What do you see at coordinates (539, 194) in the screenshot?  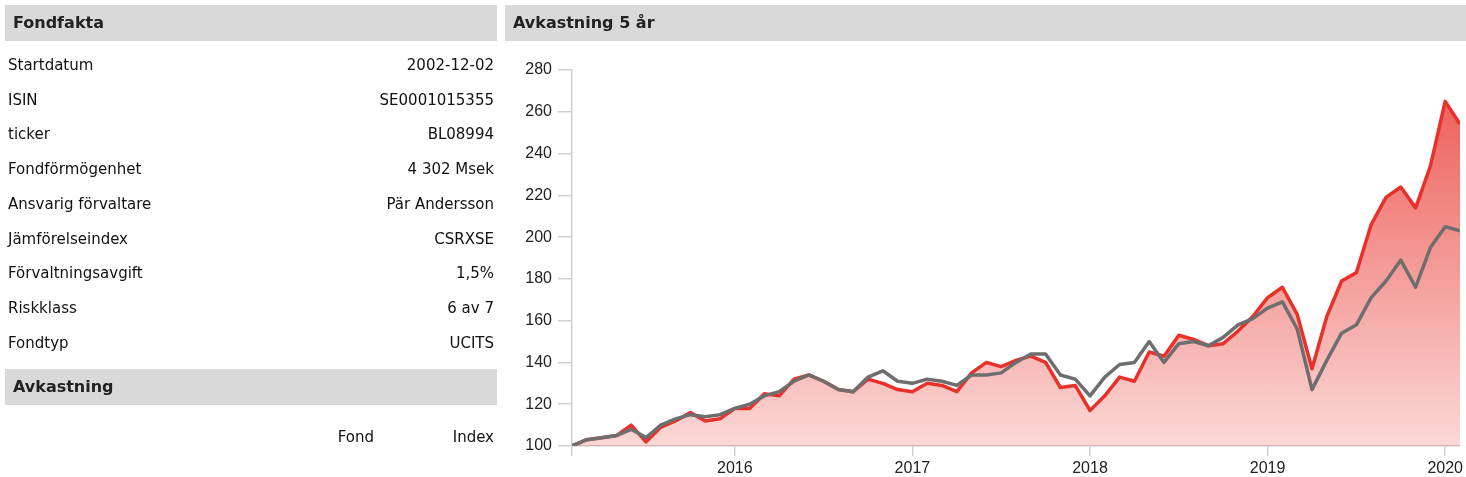 I see `y-tick-label: 220` at bounding box center [539, 194].